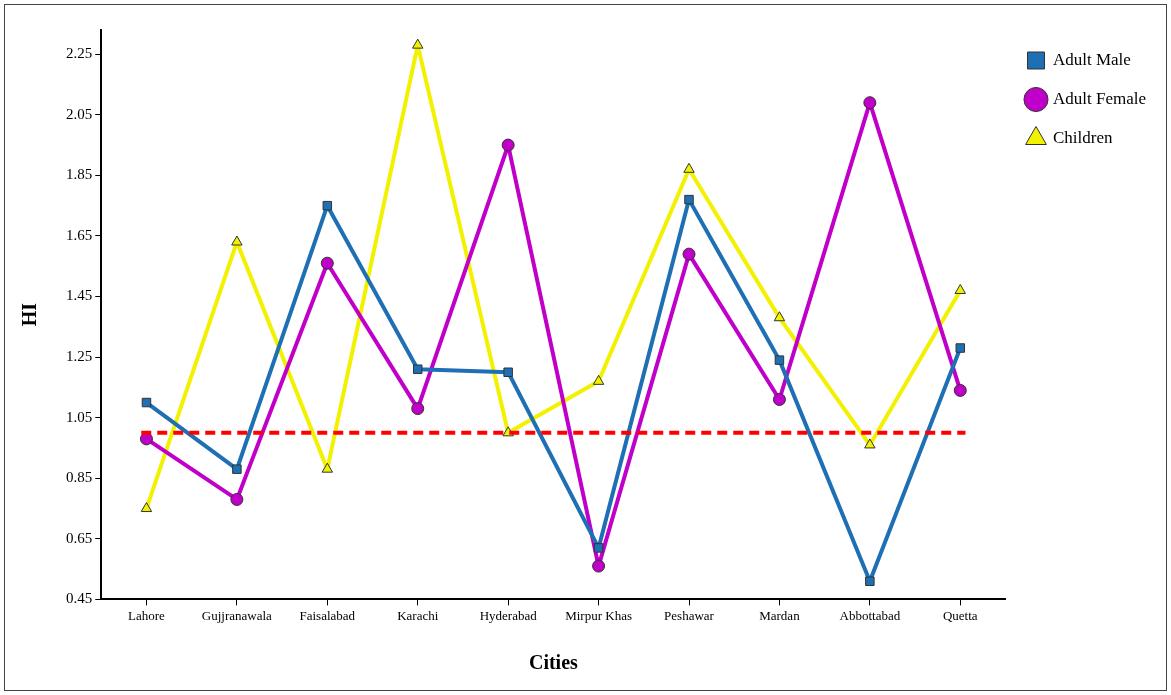 The width and height of the screenshot is (1171, 695). I want to click on x-tick-label: Peshawar, so click(689, 615).